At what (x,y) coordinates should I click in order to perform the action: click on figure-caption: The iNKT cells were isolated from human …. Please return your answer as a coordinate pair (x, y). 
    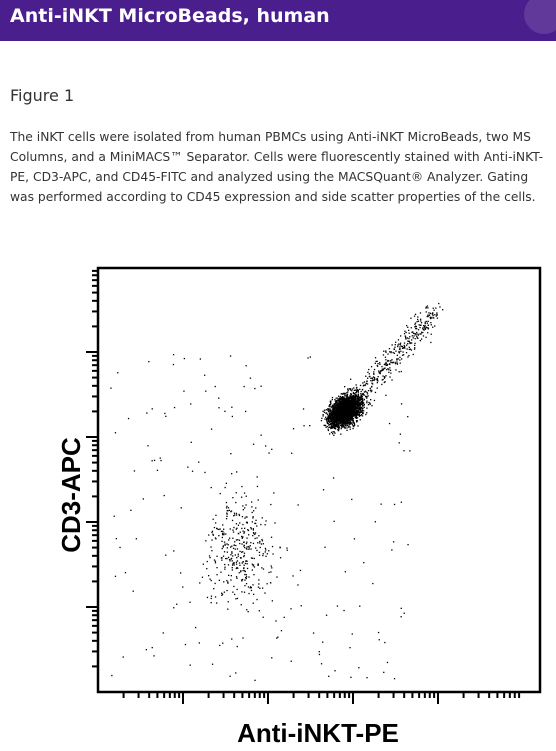
    Looking at the image, I should click on (277, 167).